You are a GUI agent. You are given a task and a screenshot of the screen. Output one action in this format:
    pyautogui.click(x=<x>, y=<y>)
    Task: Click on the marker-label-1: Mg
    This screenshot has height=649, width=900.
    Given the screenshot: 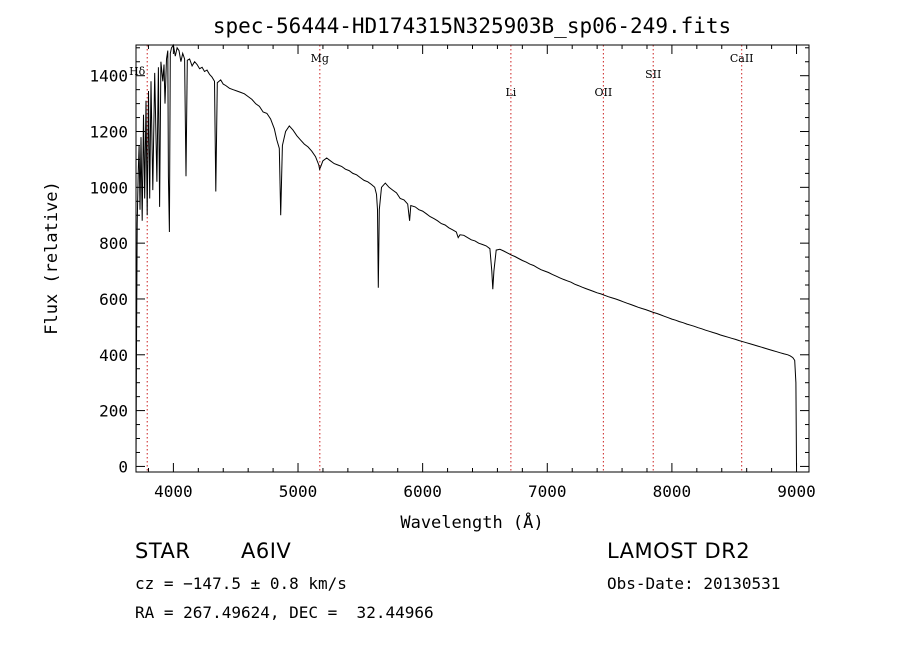 What is the action you would take?
    pyautogui.click(x=320, y=58)
    